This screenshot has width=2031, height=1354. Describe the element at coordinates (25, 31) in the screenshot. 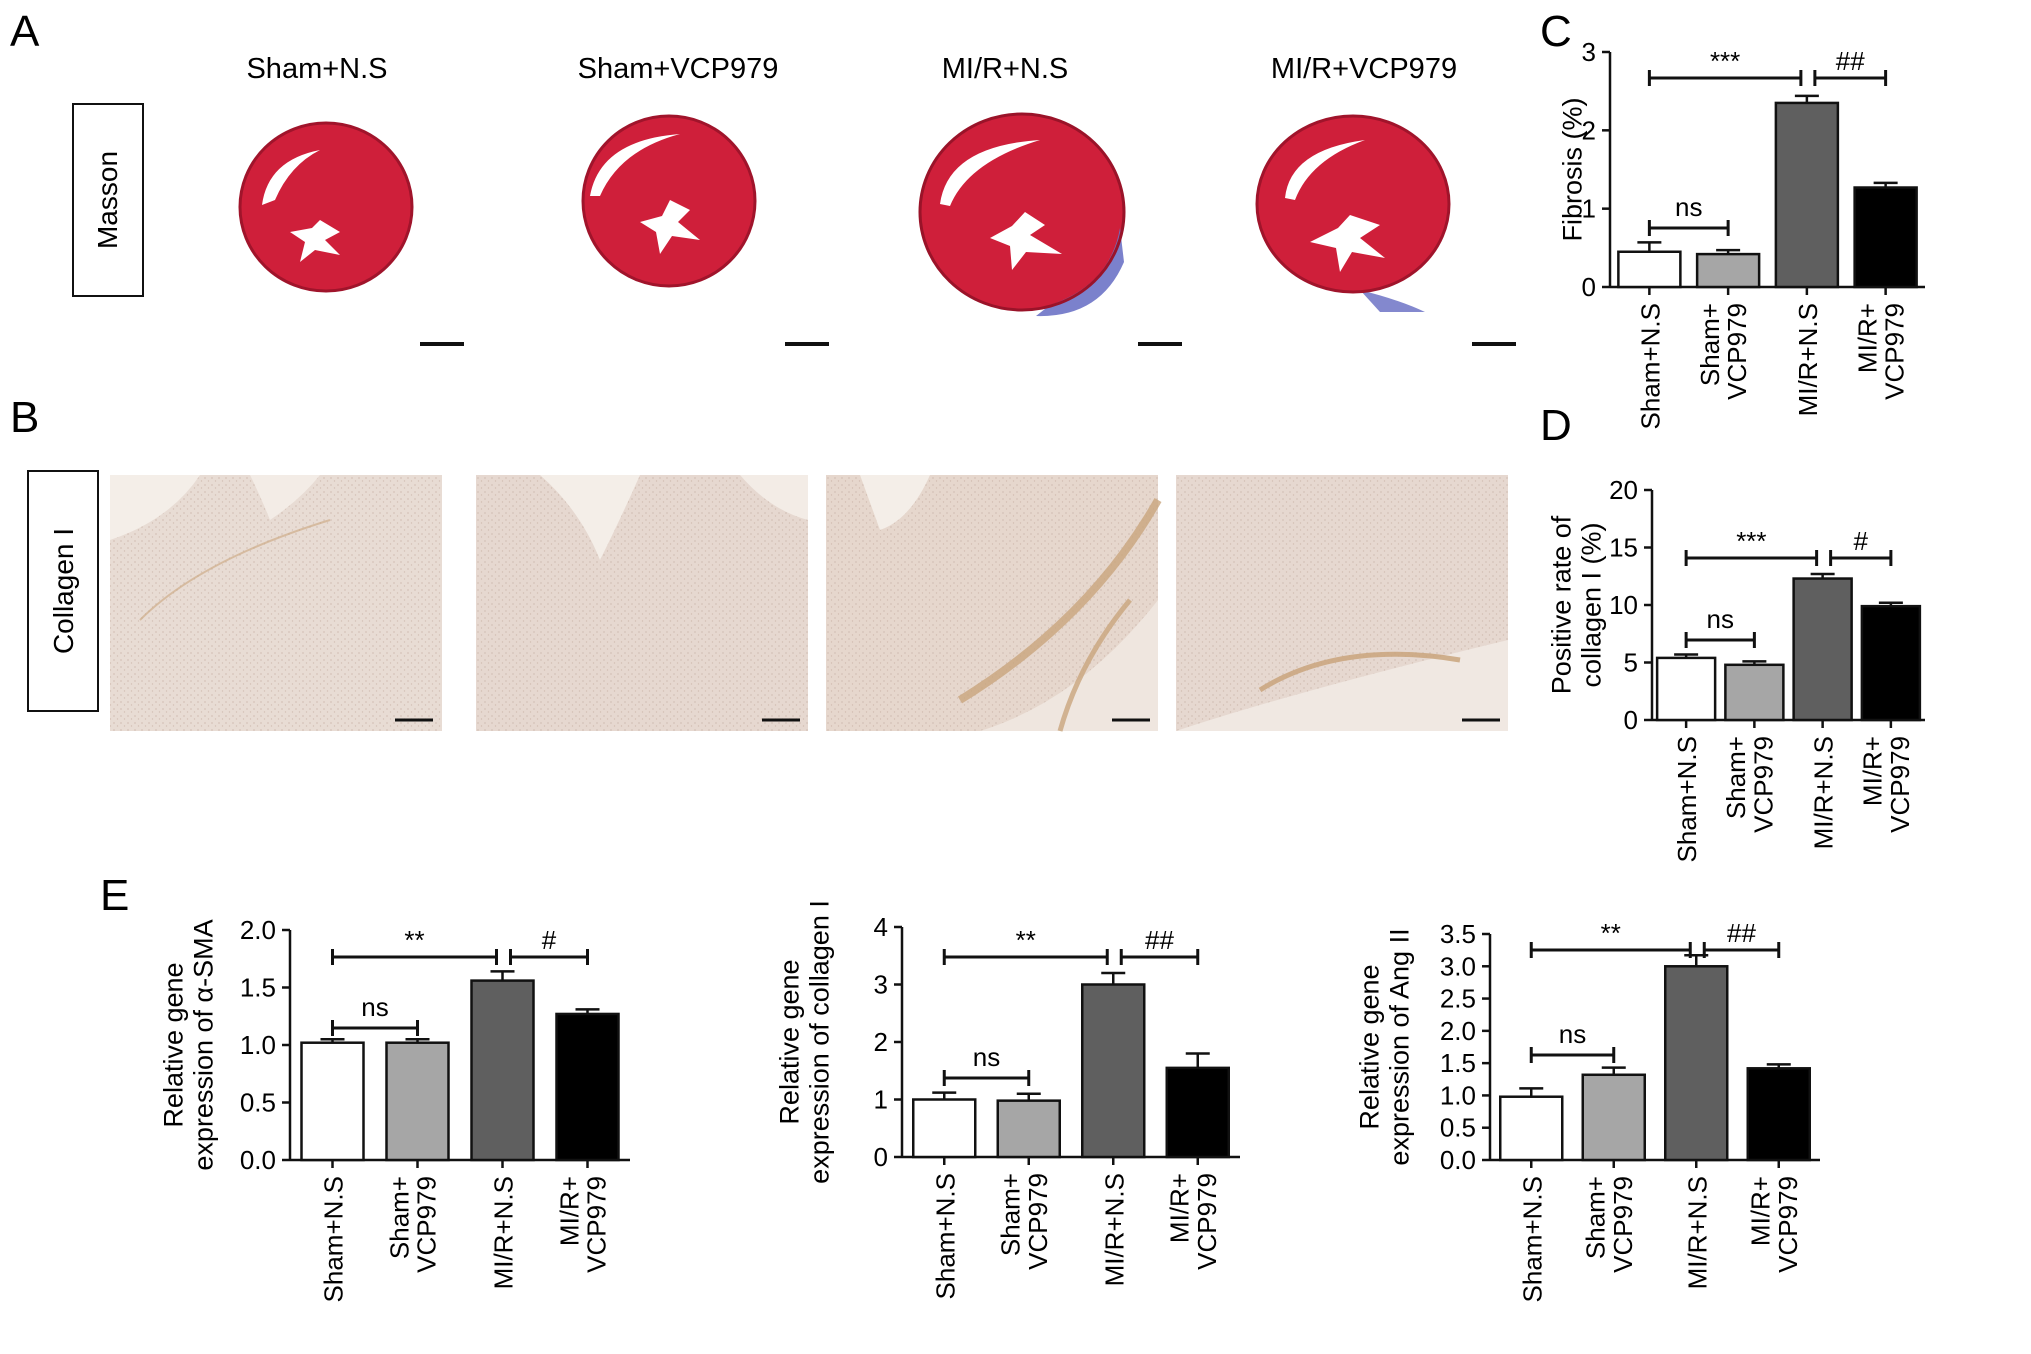

I see `panel-letter-a: A` at that location.